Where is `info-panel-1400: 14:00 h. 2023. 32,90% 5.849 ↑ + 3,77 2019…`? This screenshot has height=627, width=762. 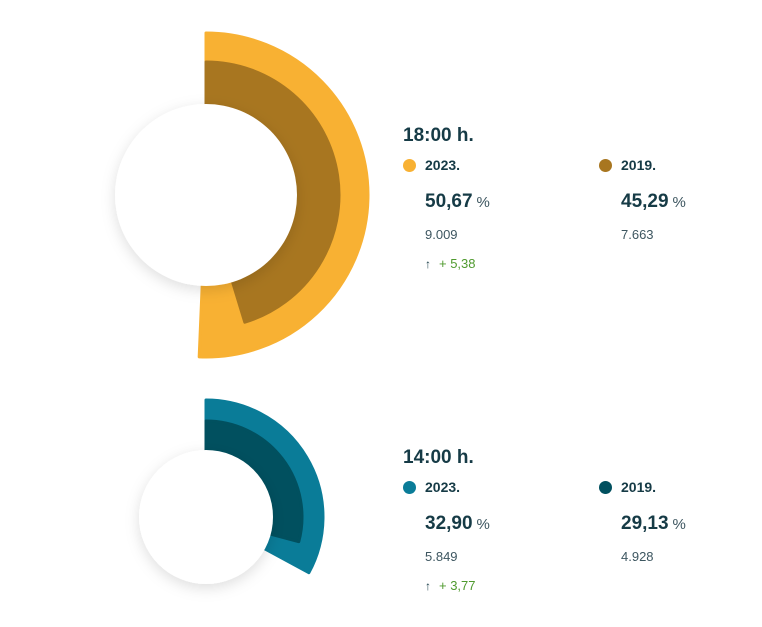 info-panel-1400: 14:00 h. 2023. 32,90% 5.849 ↑ + 3,77 2019… is located at coordinates (544, 520).